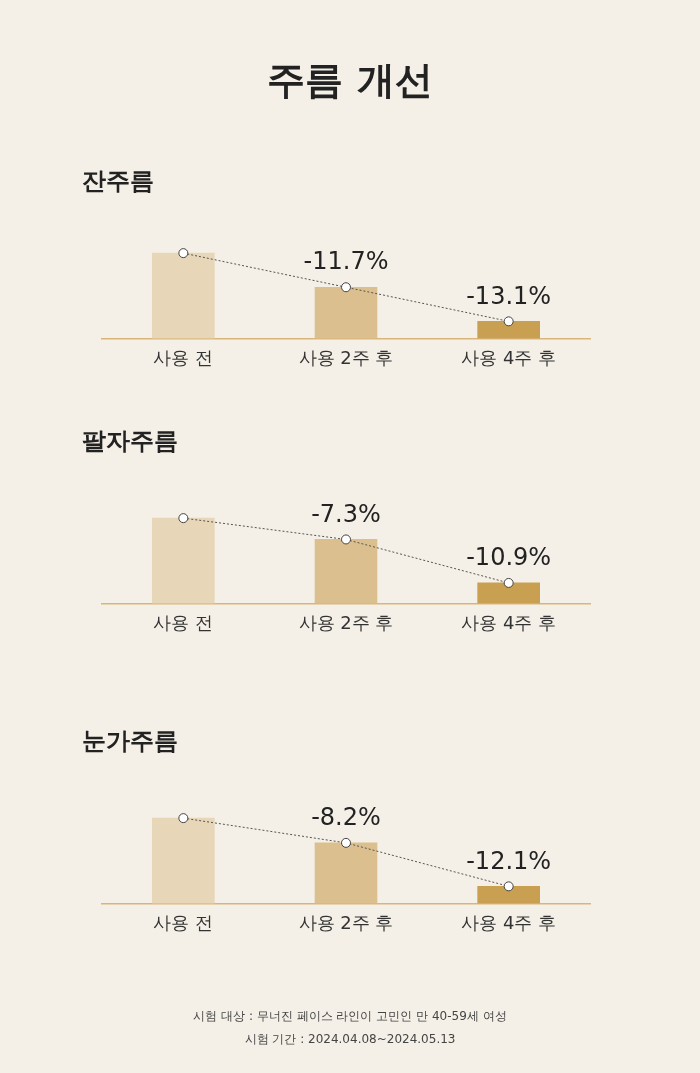  I want to click on text: 시험 기간 : 2024.04.08~2024.05.13, so click(350, 1039).